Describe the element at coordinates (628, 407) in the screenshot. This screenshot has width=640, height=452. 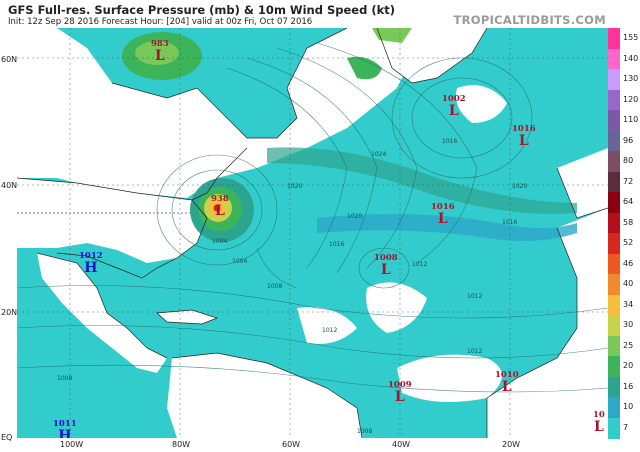
I see `colorbar-label: 10` at that location.